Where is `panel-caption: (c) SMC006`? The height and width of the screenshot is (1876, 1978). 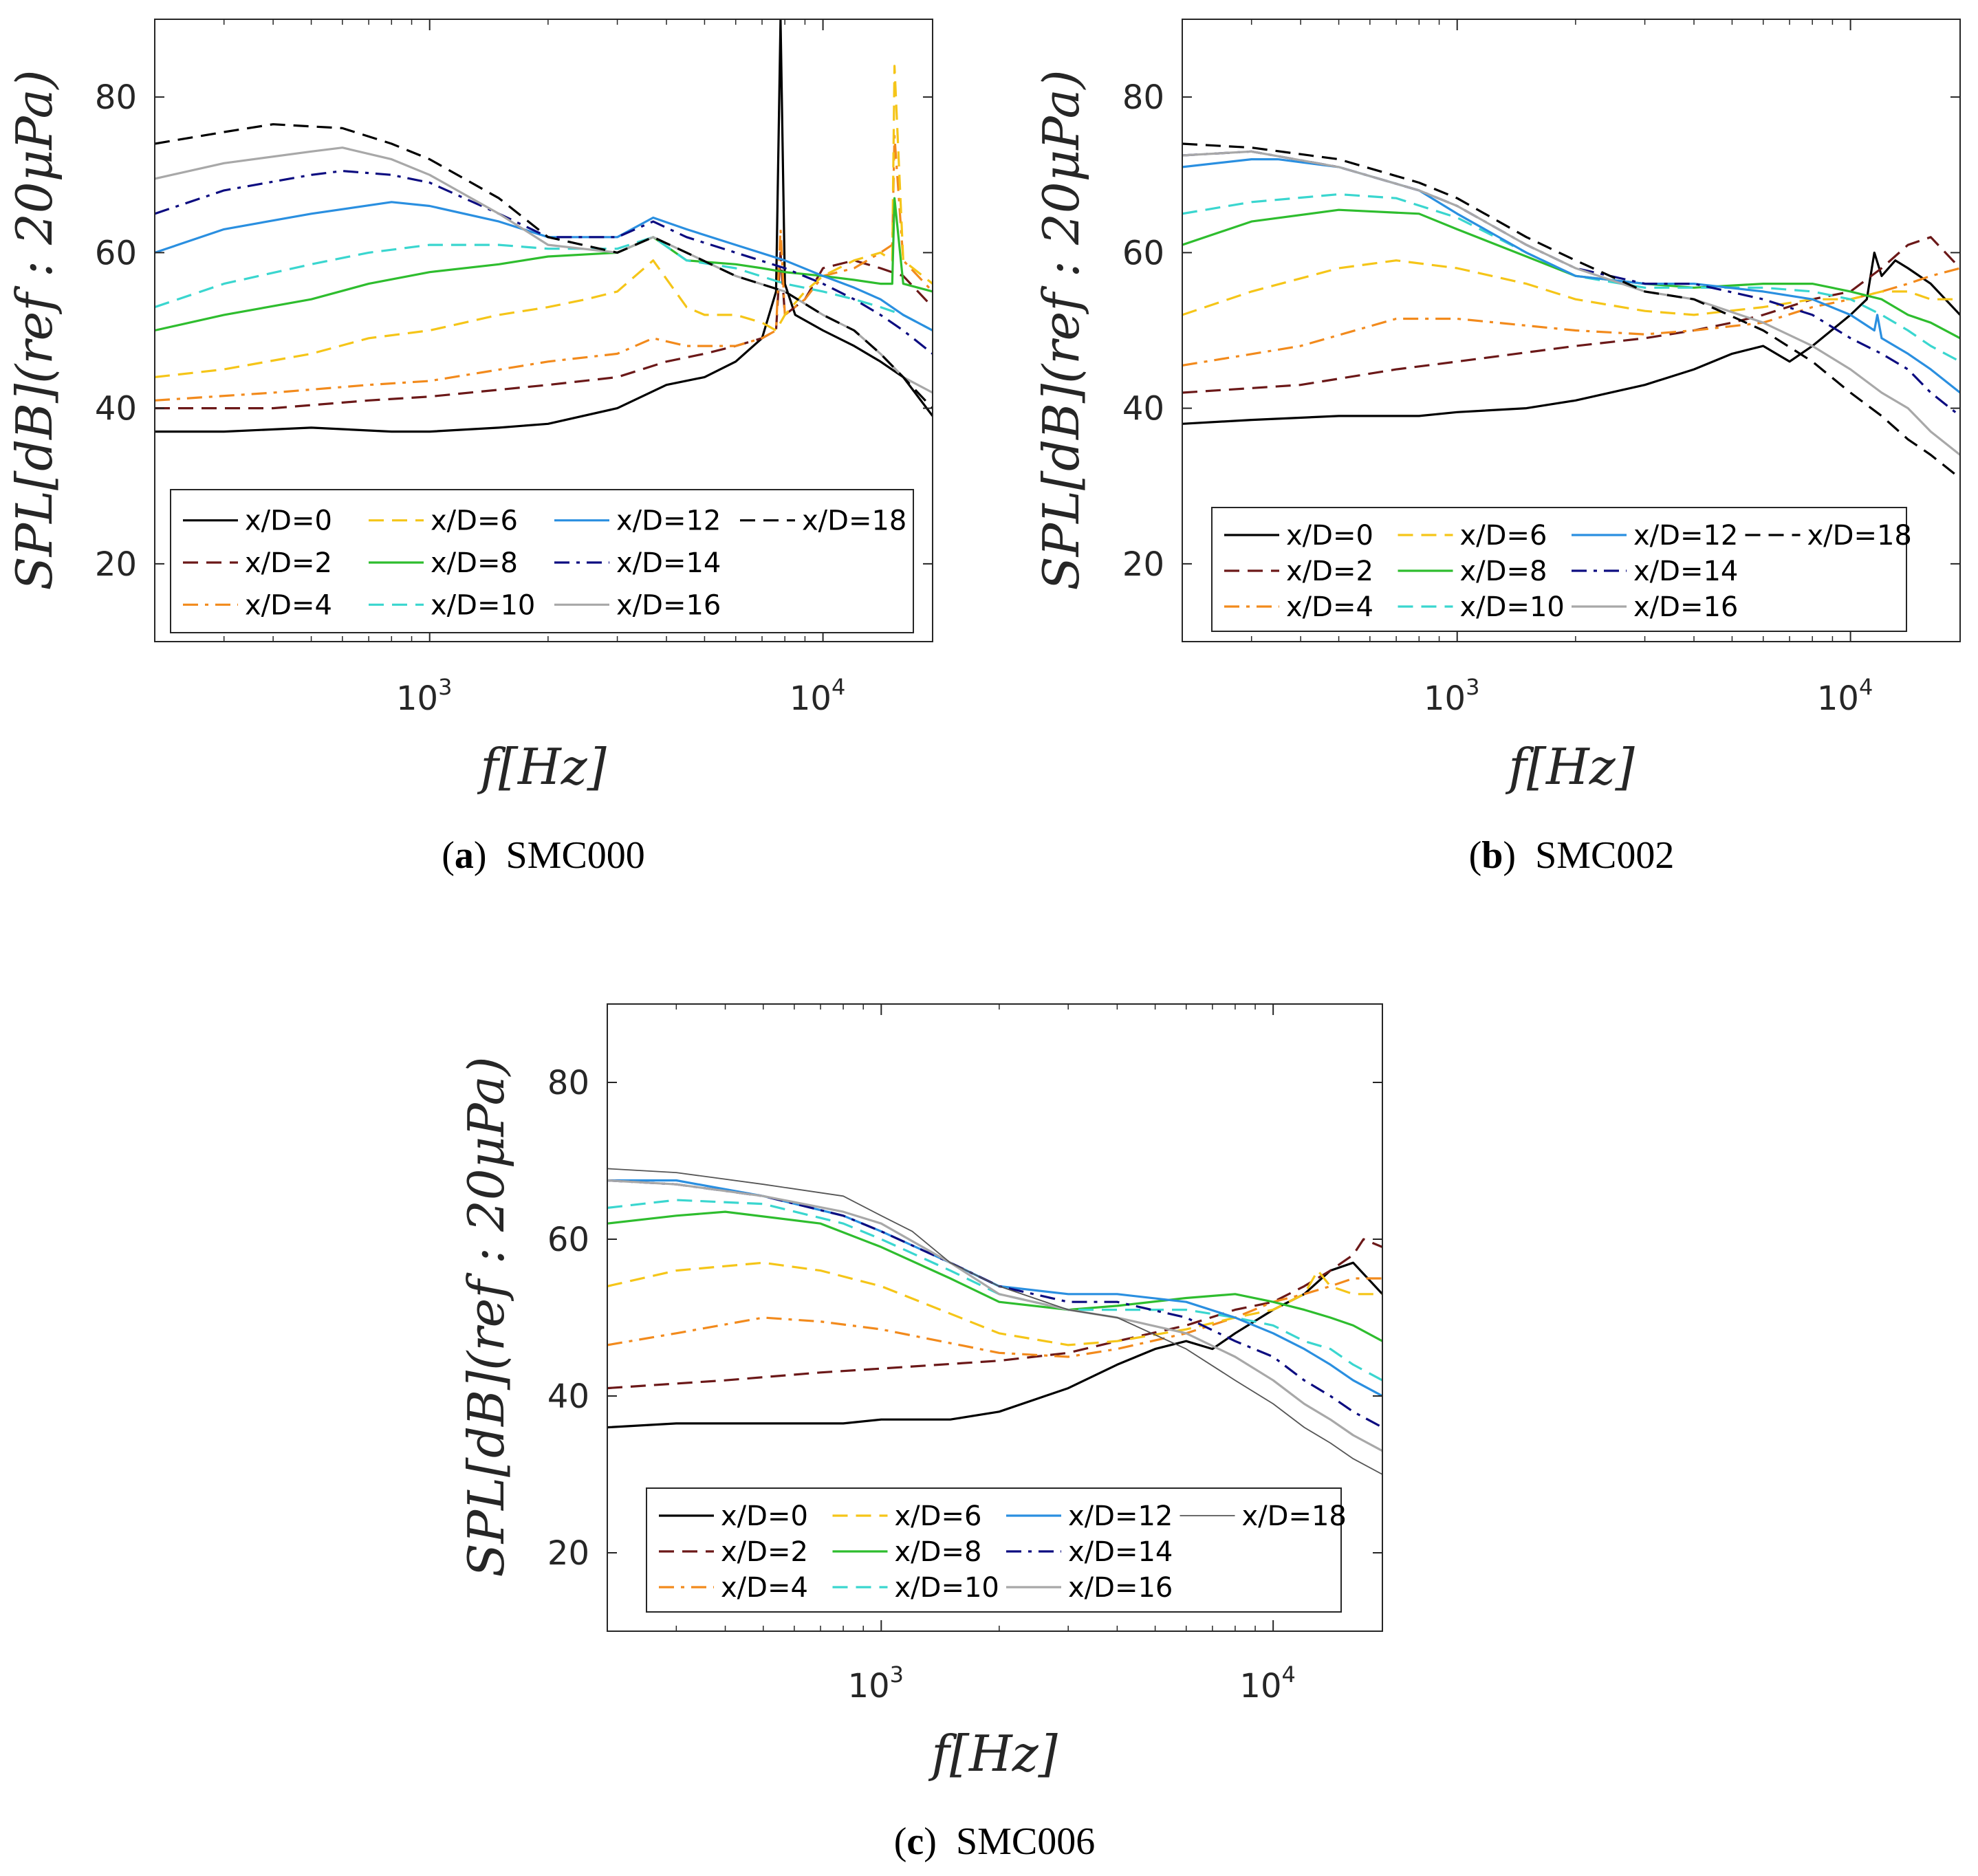
panel-caption: (c) SMC006 is located at coordinates (994, 1842).